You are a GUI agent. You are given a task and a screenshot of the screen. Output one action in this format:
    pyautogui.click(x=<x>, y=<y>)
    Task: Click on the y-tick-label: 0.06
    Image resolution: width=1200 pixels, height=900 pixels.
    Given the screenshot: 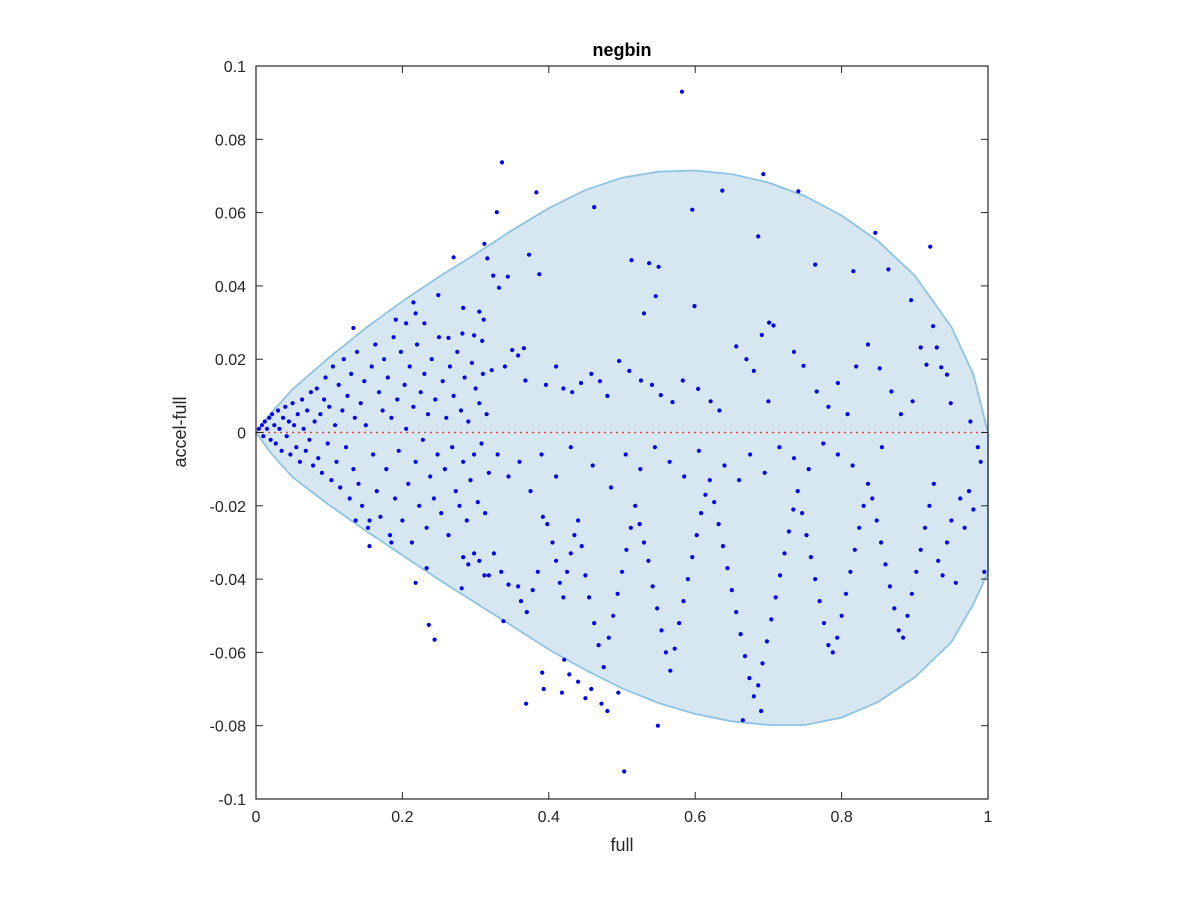 What is the action you would take?
    pyautogui.click(x=230, y=214)
    